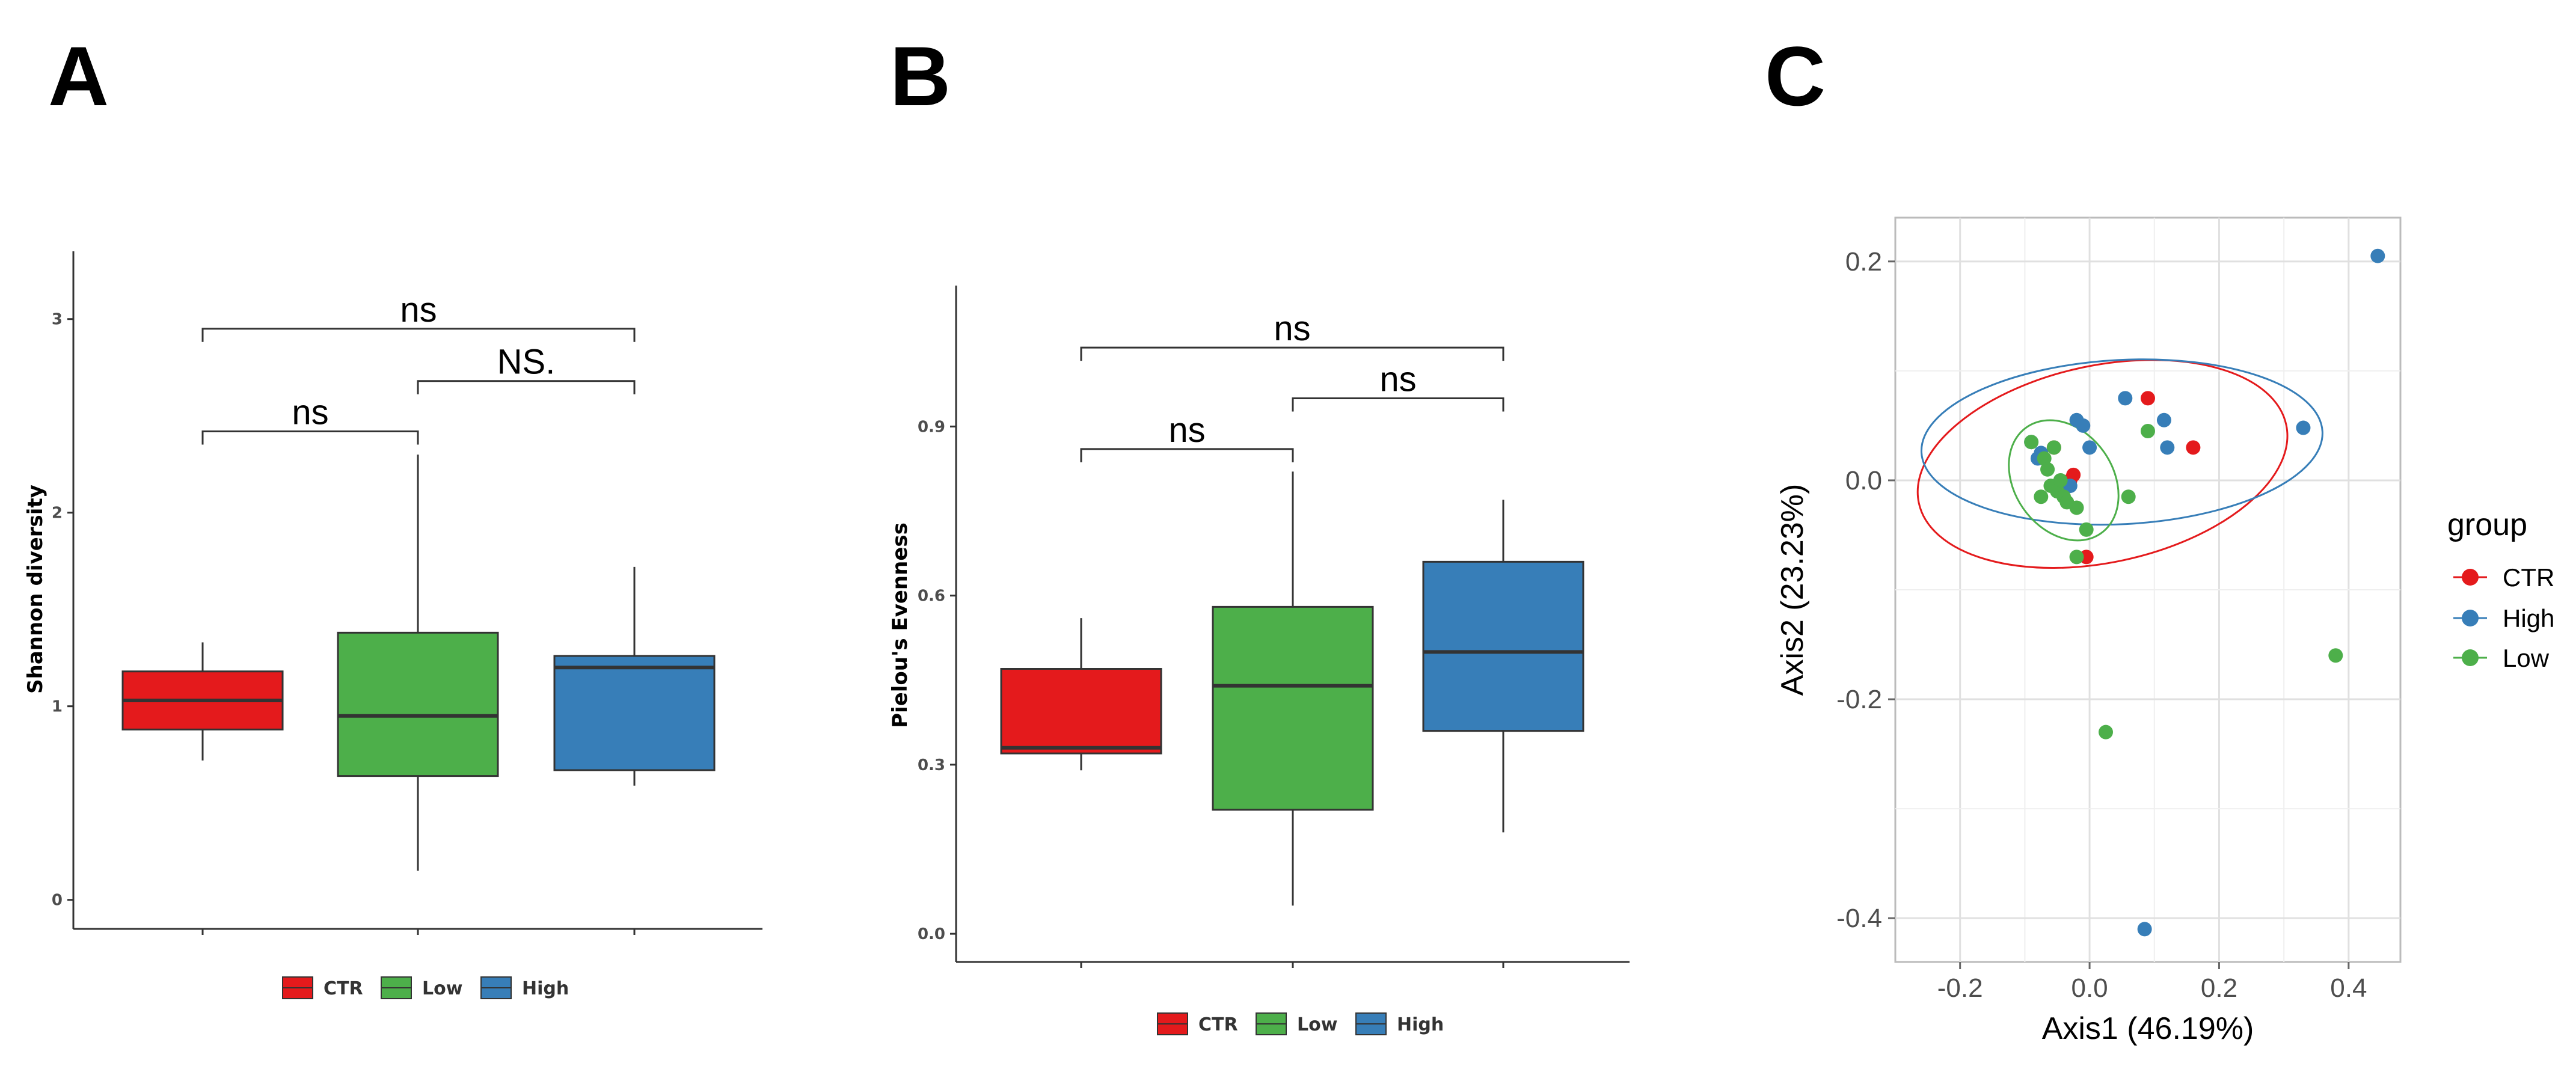 The height and width of the screenshot is (1078, 2576). What do you see at coordinates (57, 513) in the screenshot?
I see `panel-a-y-tick-label: 2` at bounding box center [57, 513].